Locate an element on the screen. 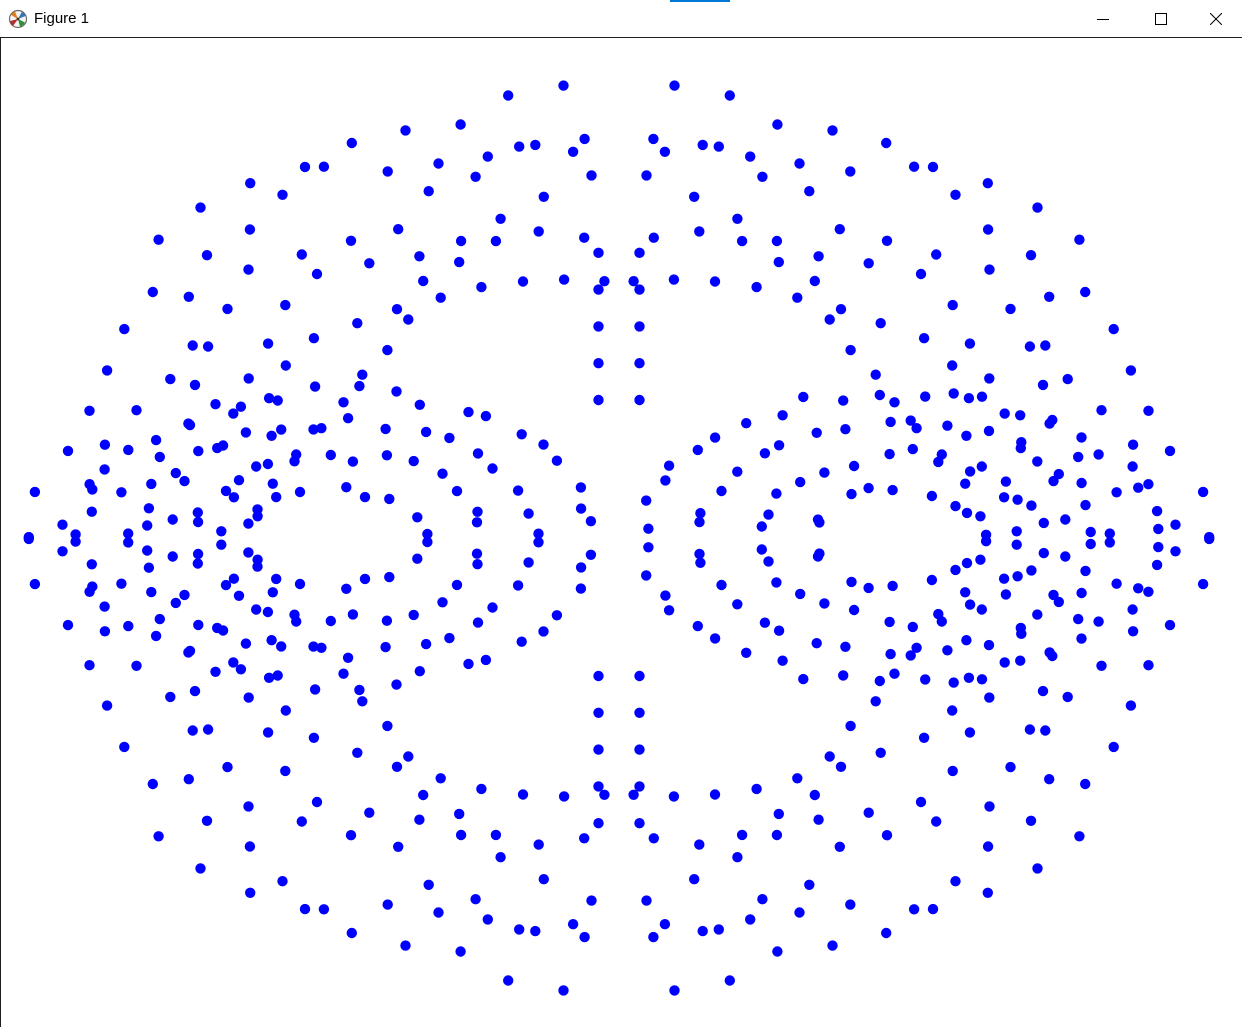 The image size is (1242, 1027). maximize-button is located at coordinates (1161, 18).